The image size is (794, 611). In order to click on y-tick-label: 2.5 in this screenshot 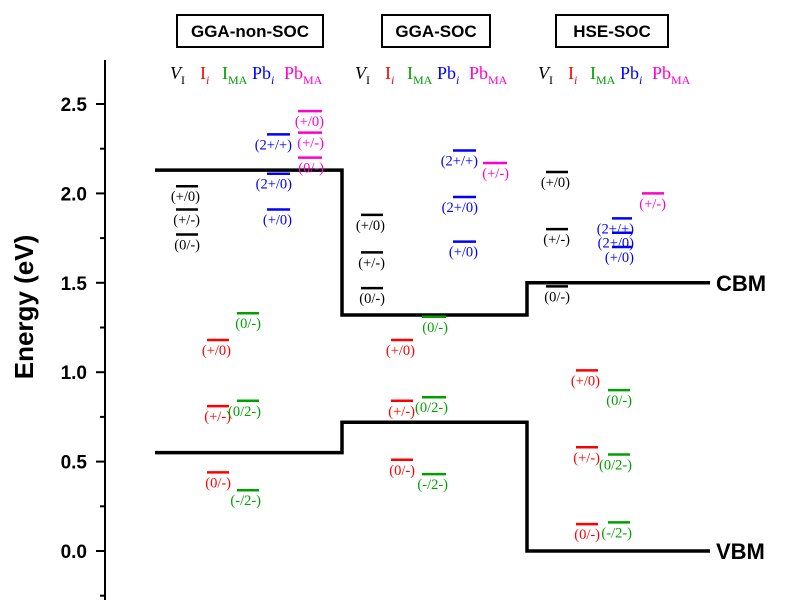, I will do `click(74, 105)`.